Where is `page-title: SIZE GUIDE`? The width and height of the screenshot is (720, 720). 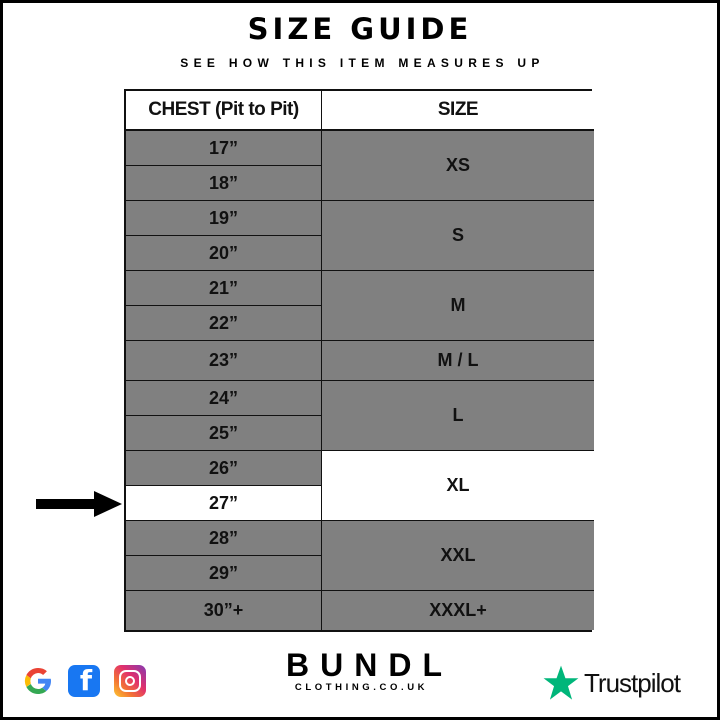 page-title: SIZE GUIDE is located at coordinates (360, 29).